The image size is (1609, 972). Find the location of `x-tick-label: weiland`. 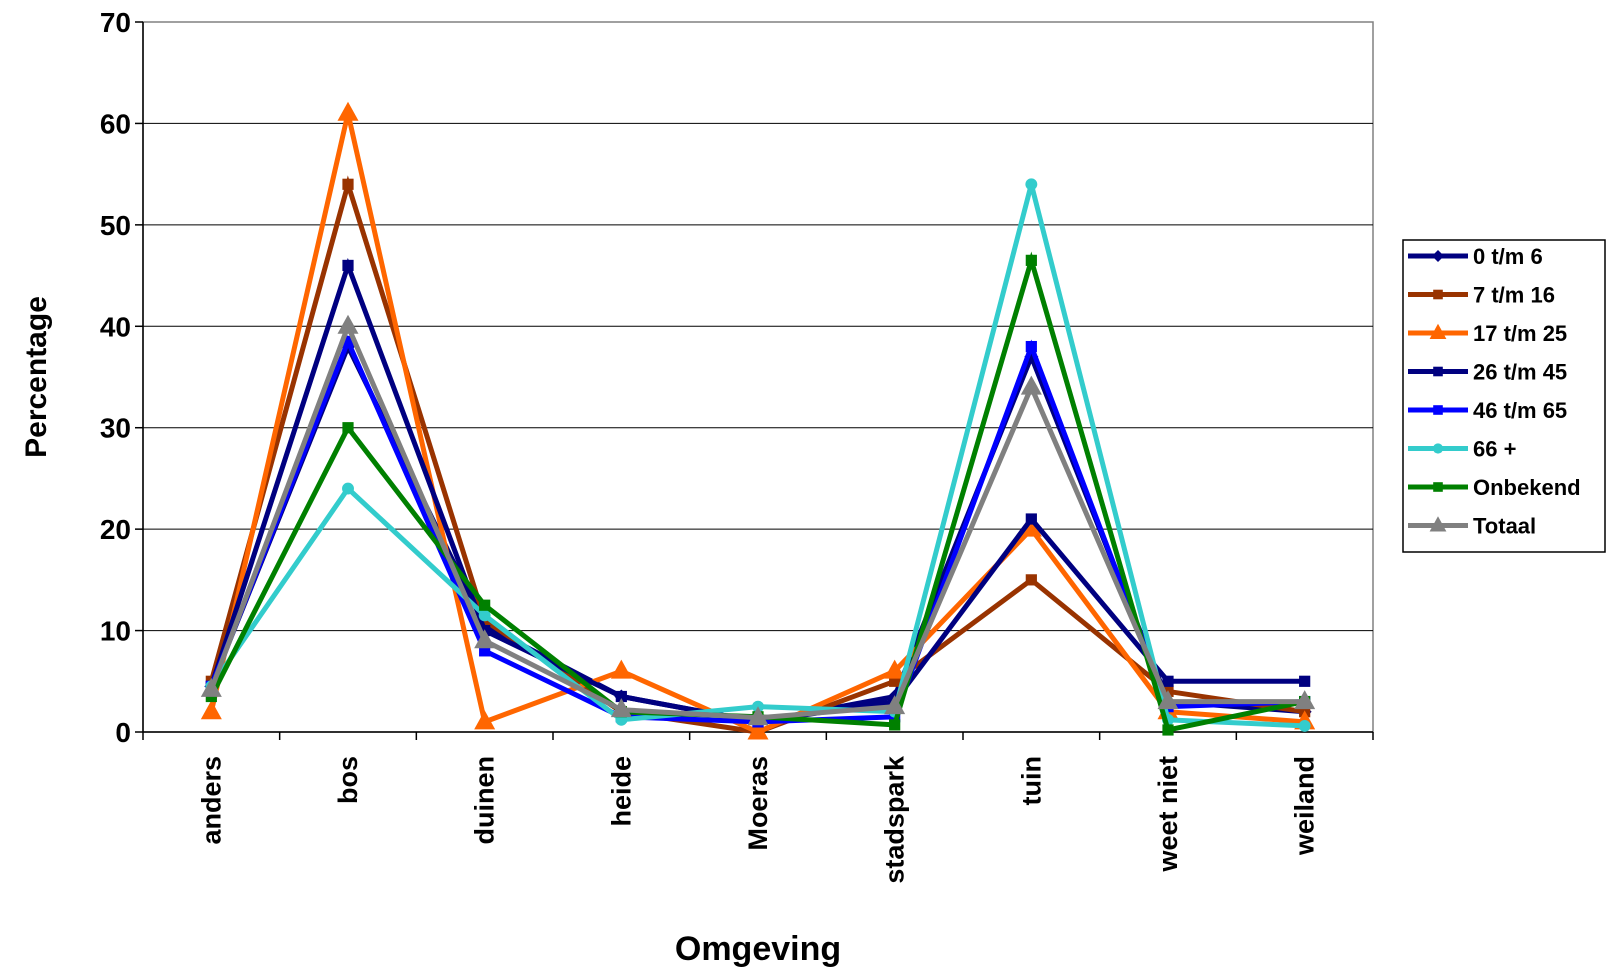

x-tick-label: weiland is located at coordinates (1305, 806).